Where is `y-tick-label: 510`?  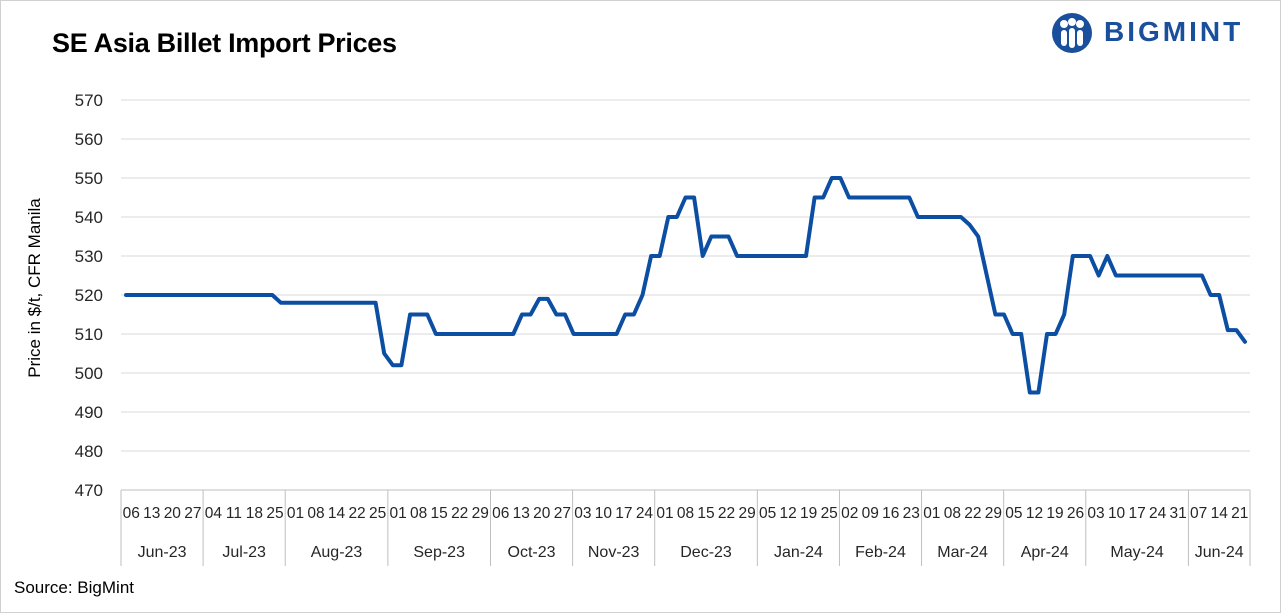 y-tick-label: 510 is located at coordinates (89, 334).